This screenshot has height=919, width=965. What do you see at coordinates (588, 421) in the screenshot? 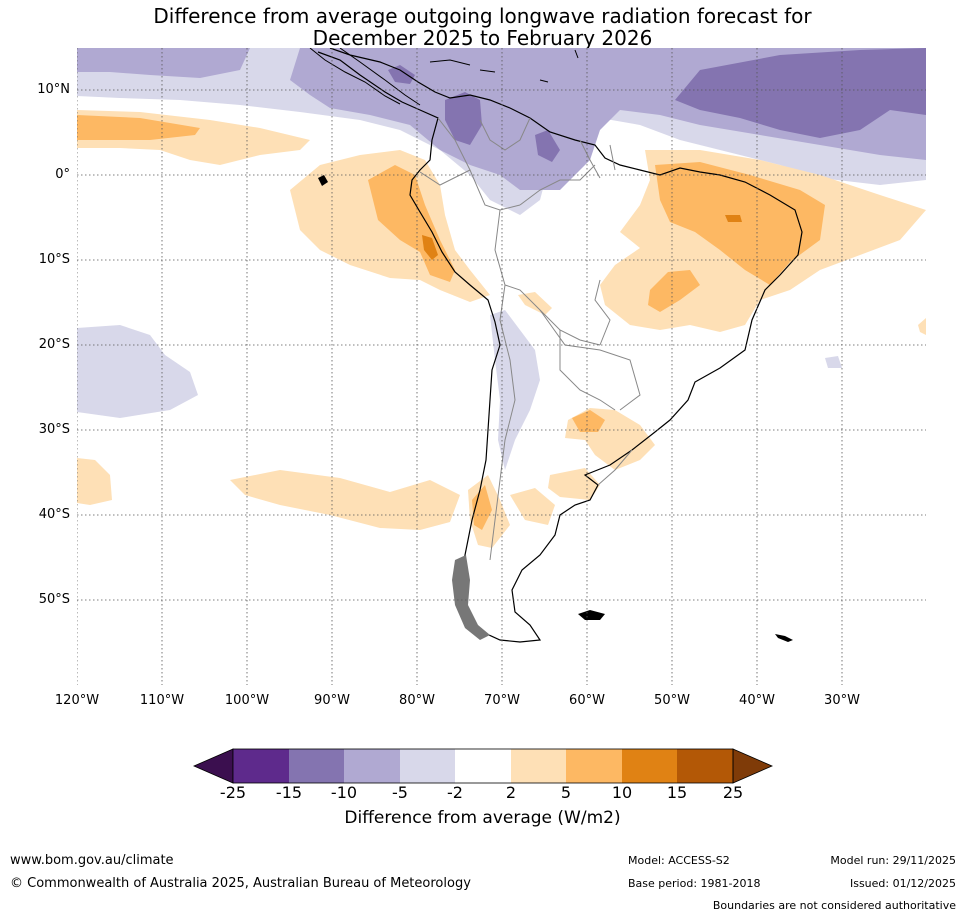
I see `anomaly-positive-medium-uruguay` at bounding box center [588, 421].